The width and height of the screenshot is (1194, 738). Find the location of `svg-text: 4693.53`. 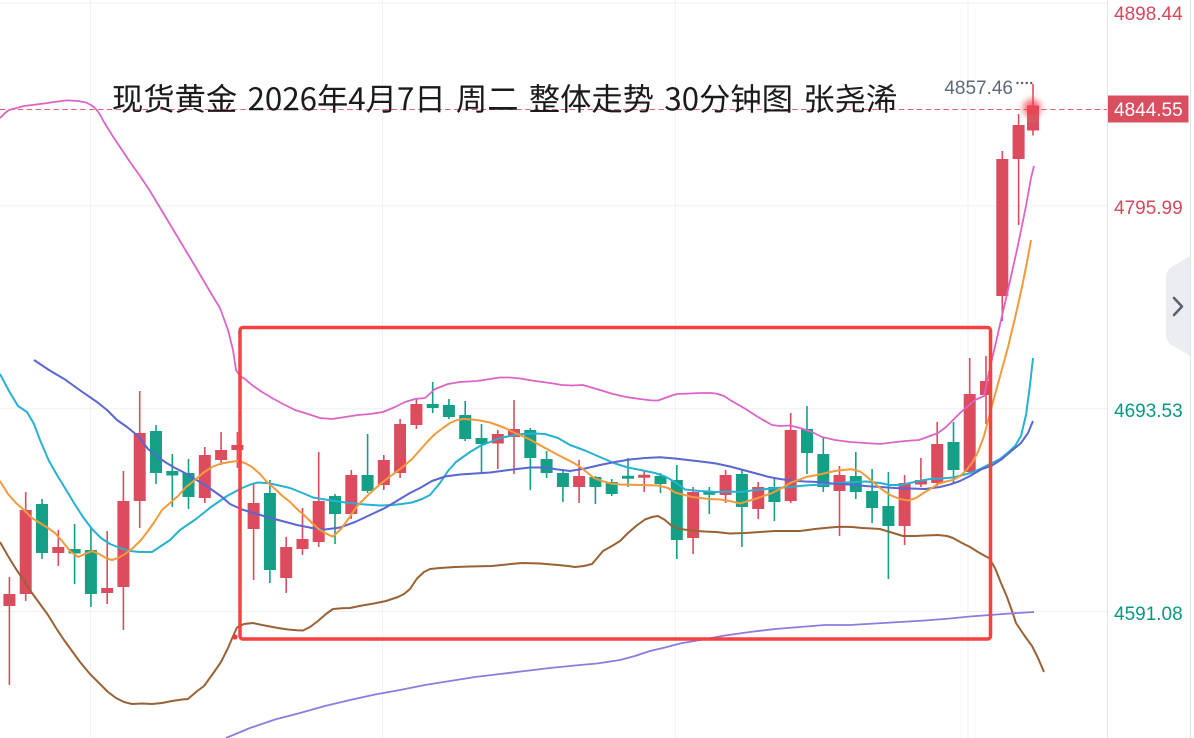

svg-text: 4693.53 is located at coordinates (1148, 411).